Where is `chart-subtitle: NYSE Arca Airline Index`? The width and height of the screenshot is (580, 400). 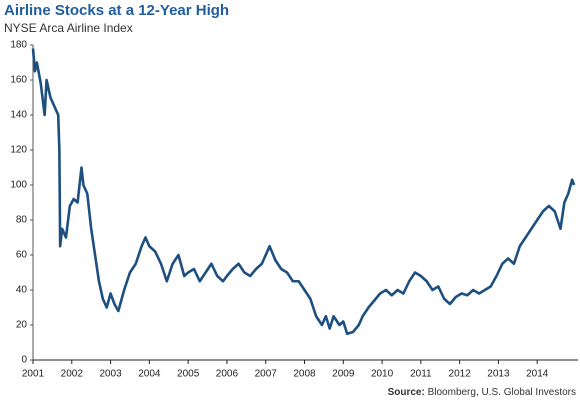
chart-subtitle: NYSE Arca Airline Index is located at coordinates (68, 28).